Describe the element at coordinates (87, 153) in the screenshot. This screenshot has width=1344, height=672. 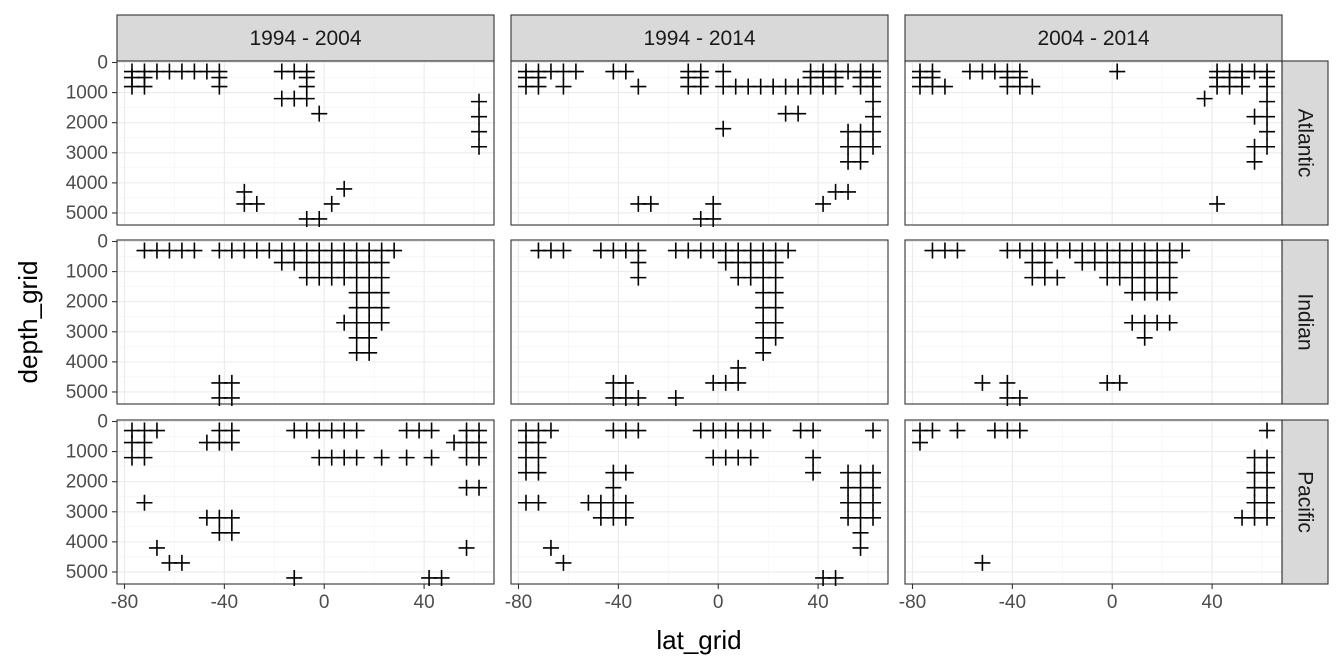
I see `y-tick-label: 3000` at that location.